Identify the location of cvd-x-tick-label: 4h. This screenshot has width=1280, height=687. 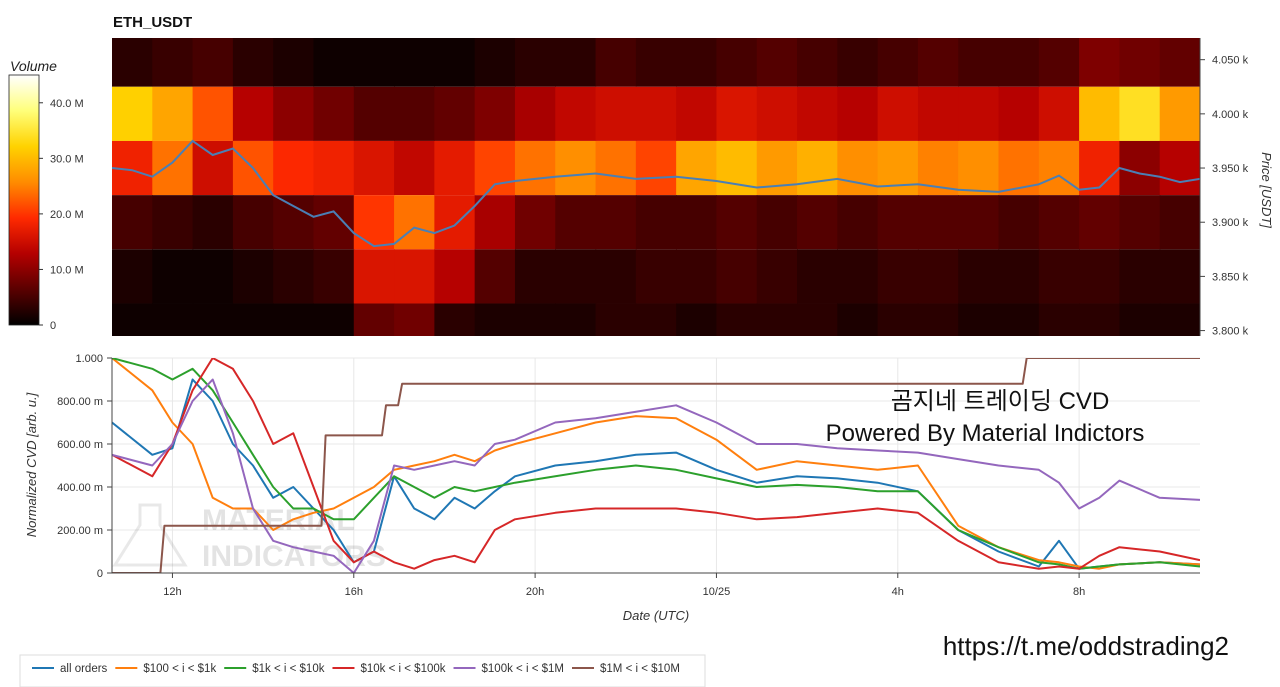
(898, 592).